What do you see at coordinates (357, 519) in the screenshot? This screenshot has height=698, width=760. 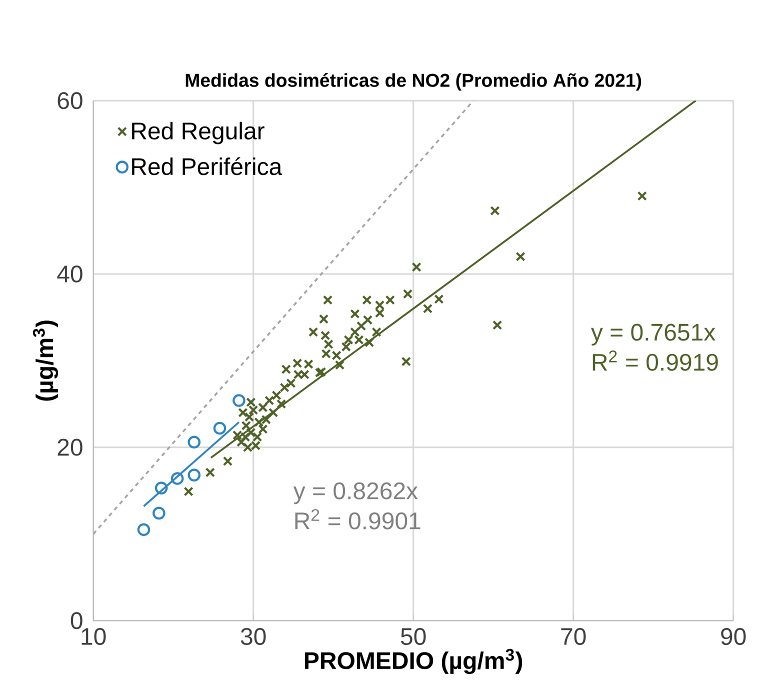 I see `annotation: R$^{2}$ = 0.9901` at bounding box center [357, 519].